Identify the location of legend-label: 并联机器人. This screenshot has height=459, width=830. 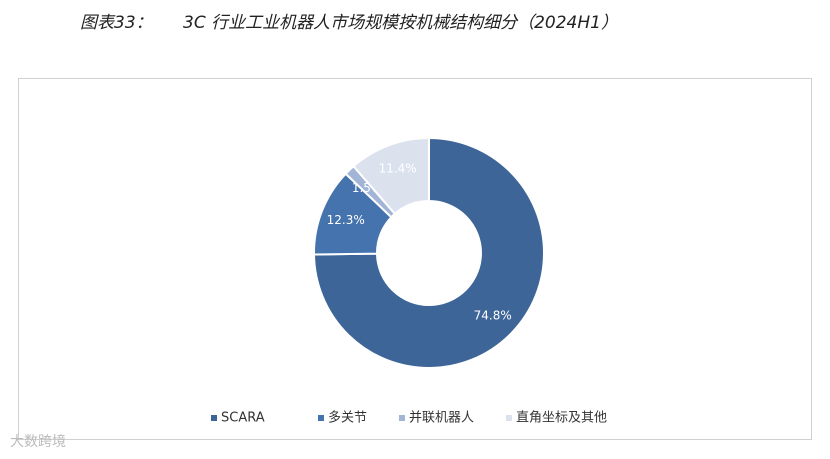
(441, 418).